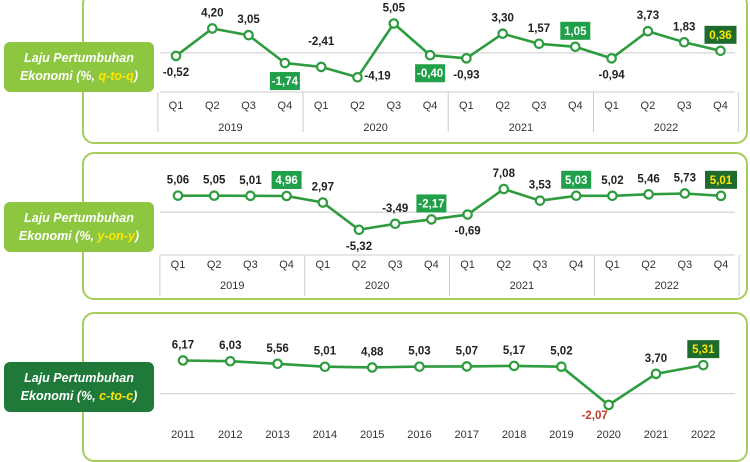 The width and height of the screenshot is (750, 462). I want to click on chart1-data-label: 5,46, so click(648, 179).